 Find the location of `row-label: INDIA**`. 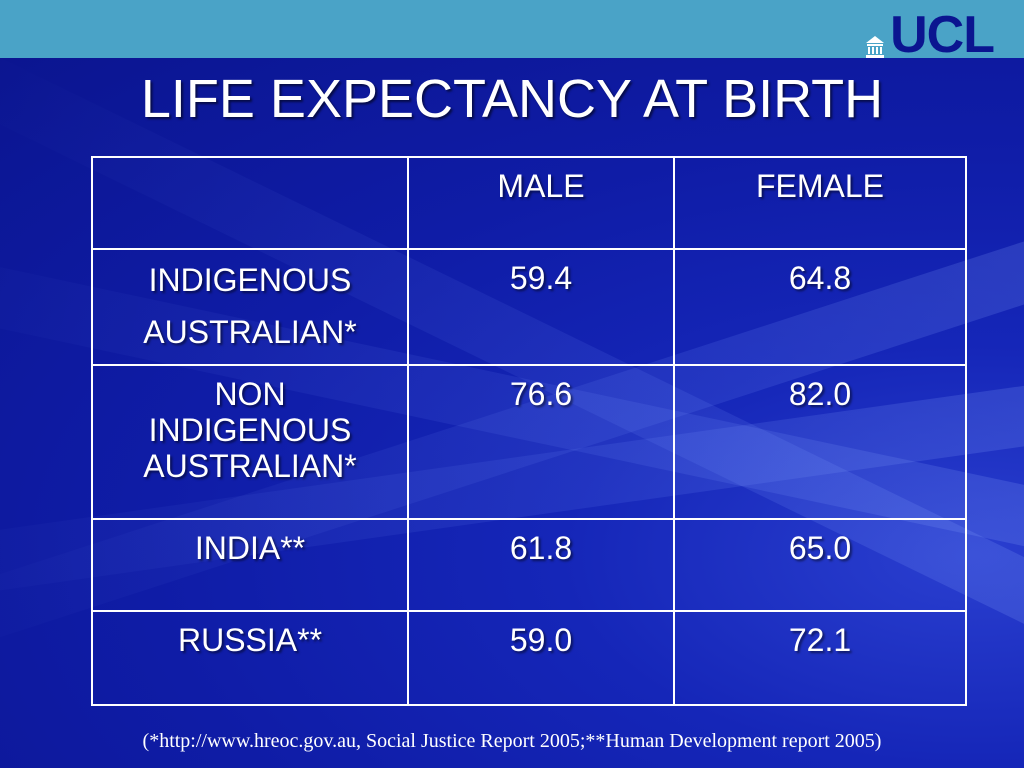

row-label: INDIA** is located at coordinates (250, 565).